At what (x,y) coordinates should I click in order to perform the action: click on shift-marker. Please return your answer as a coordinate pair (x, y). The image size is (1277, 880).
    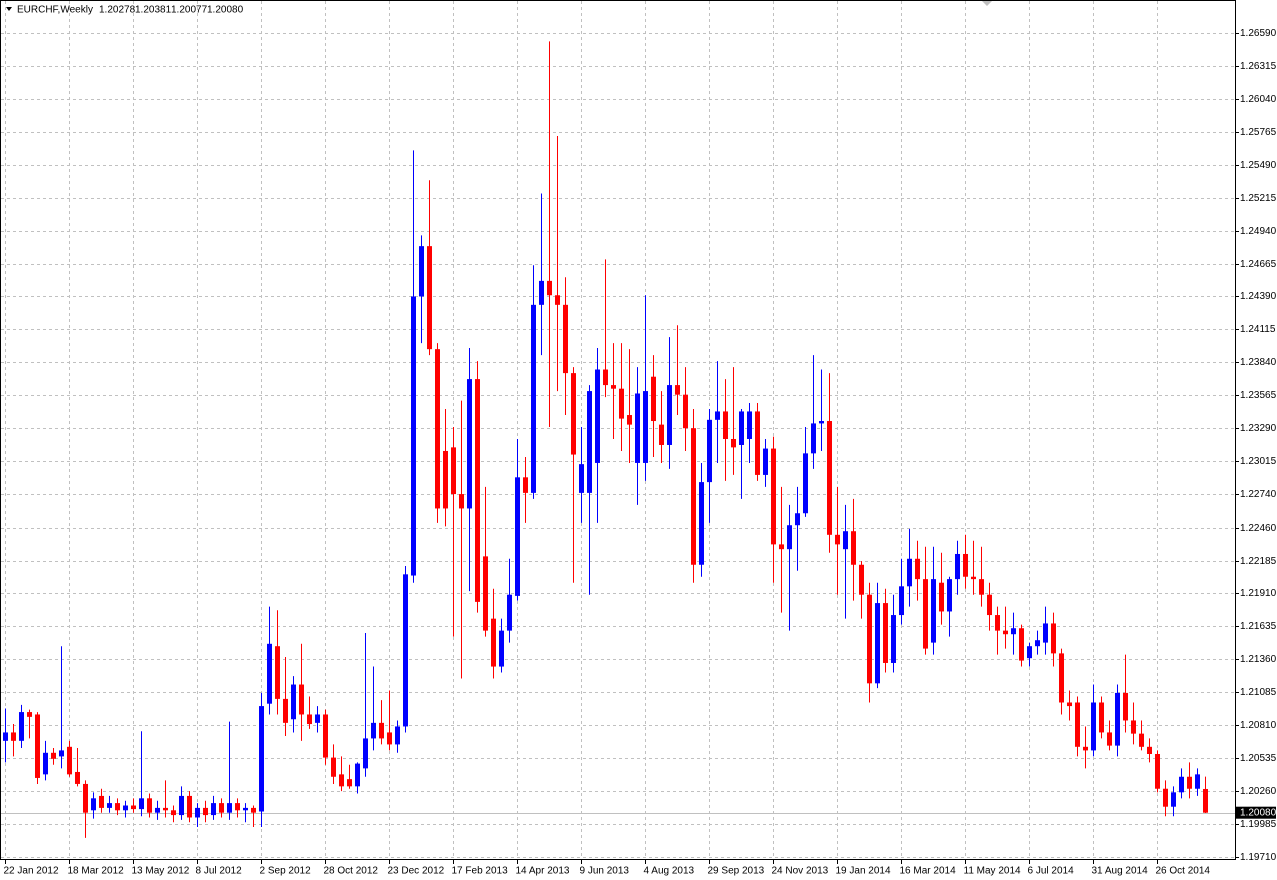
    Looking at the image, I should click on (987, 3).